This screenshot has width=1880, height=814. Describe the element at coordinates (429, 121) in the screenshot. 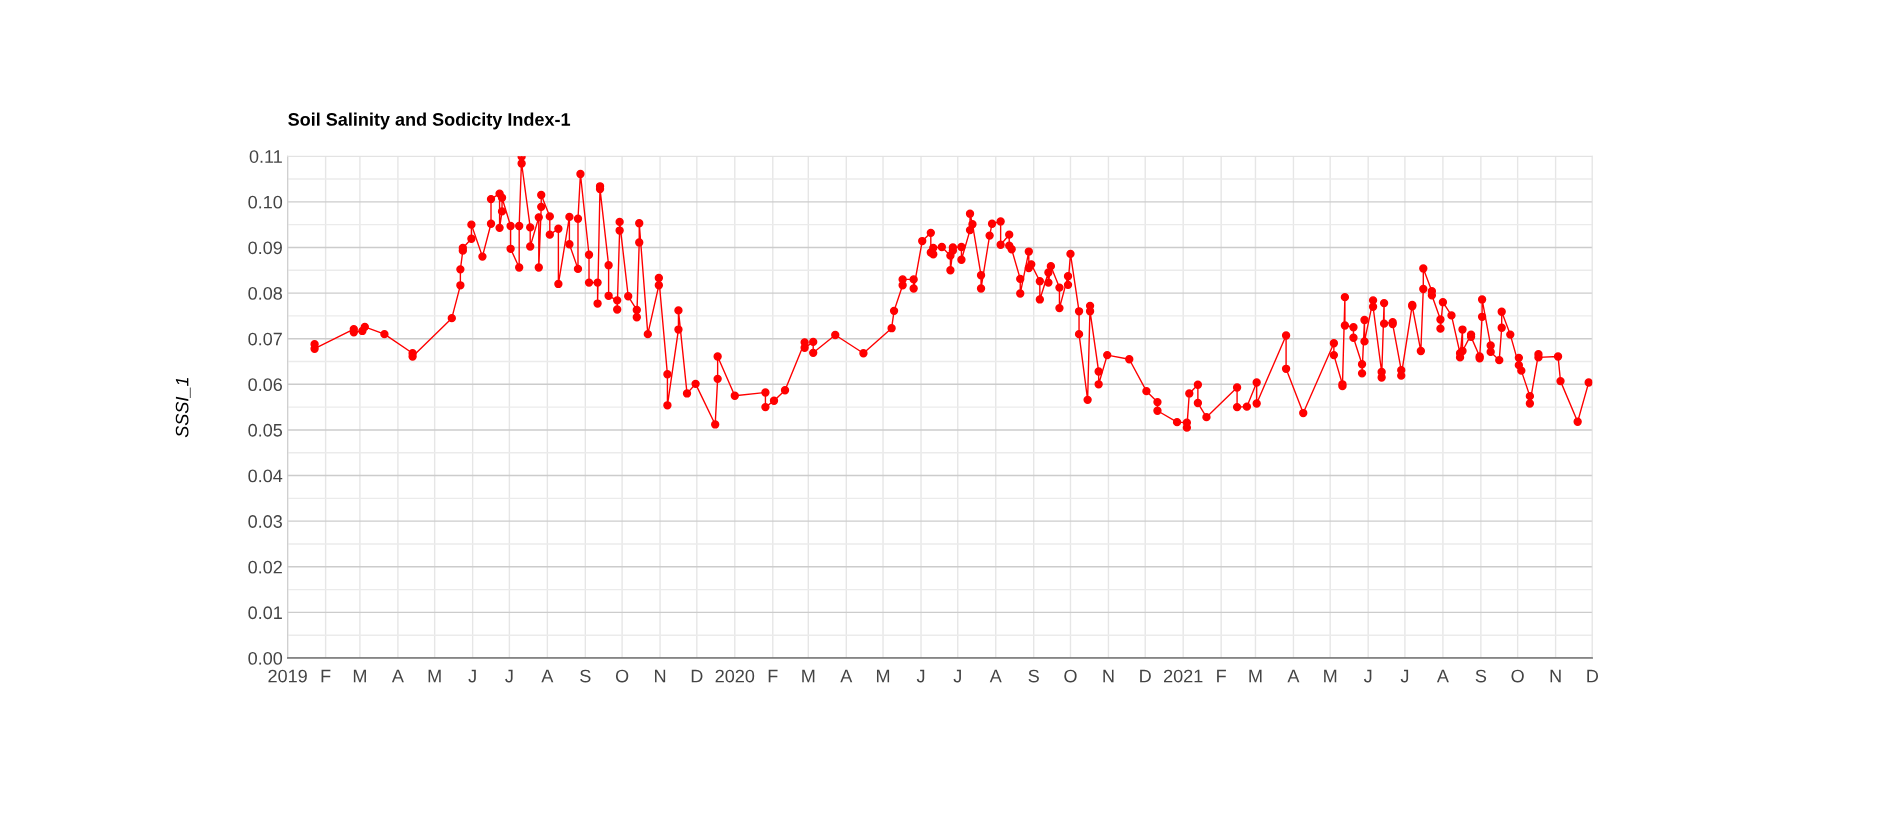

I see `chart-title: Soil Salinity and Sodicity Index-1` at that location.